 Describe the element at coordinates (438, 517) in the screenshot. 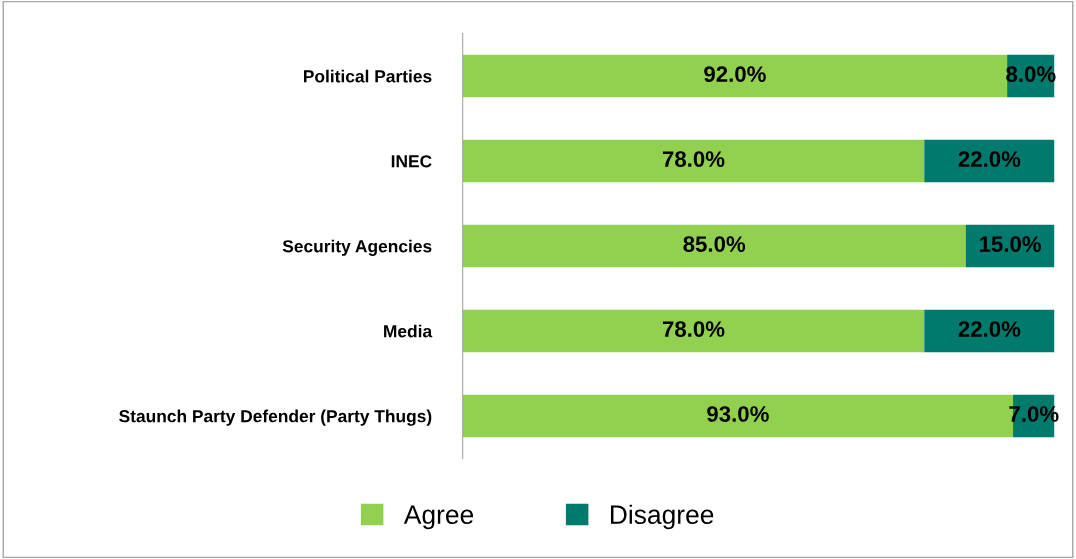

I see `legend-label: Agree` at that location.